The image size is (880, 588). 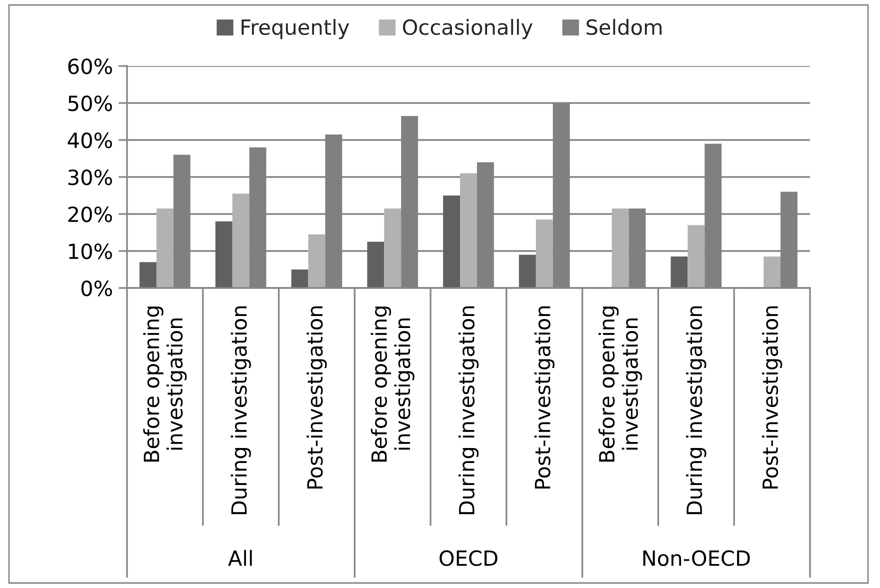 What do you see at coordinates (90, 177) in the screenshot?
I see `y-tick-label: 30%` at bounding box center [90, 177].